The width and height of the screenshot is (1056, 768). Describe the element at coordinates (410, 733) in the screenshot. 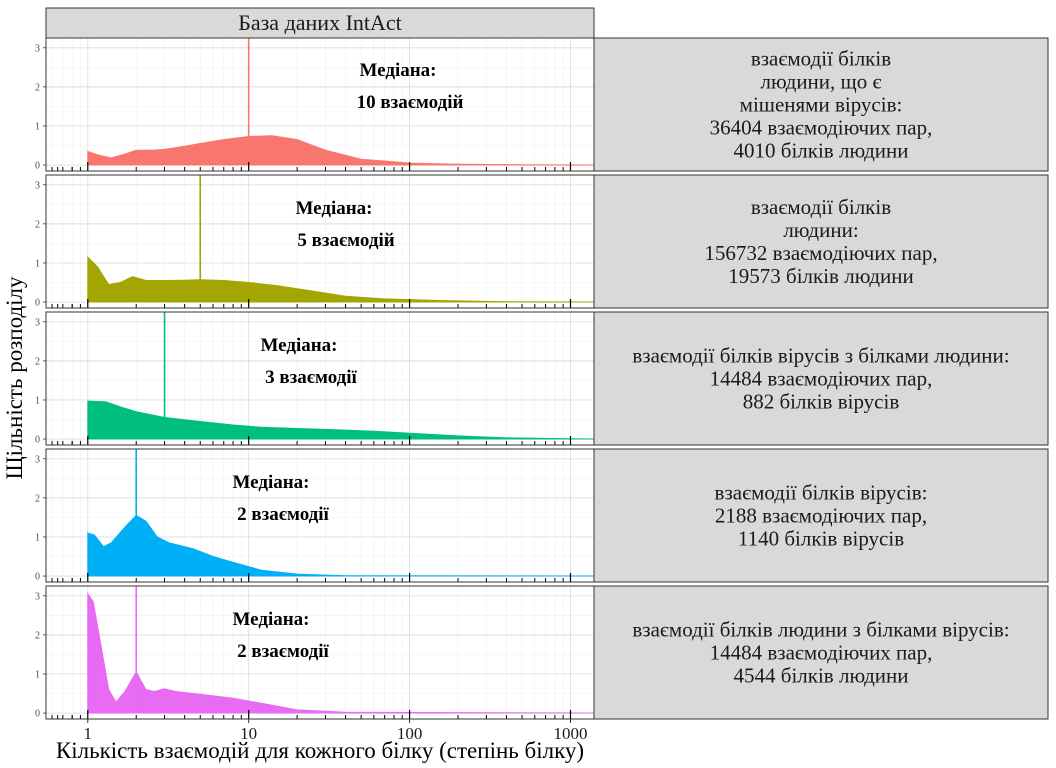

I see `x-tick-label: 100` at that location.